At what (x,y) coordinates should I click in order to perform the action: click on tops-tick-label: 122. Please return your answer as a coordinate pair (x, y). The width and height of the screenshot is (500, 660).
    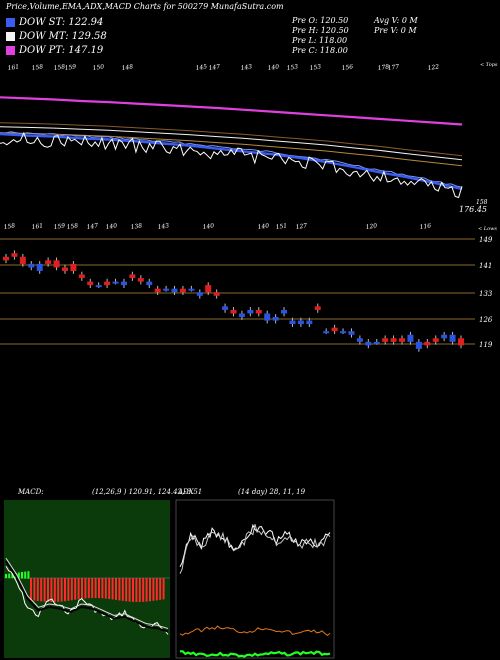
    Looking at the image, I should click on (433, 67).